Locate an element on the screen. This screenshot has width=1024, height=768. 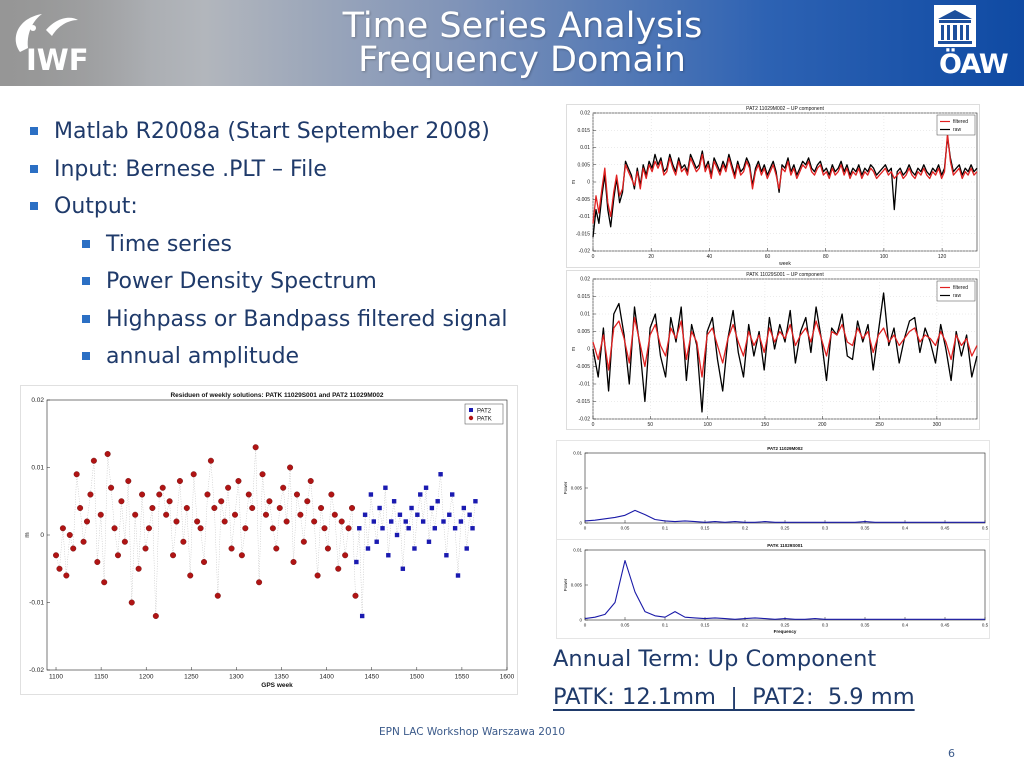
series-line-filtered is located at coordinates (785, 178).